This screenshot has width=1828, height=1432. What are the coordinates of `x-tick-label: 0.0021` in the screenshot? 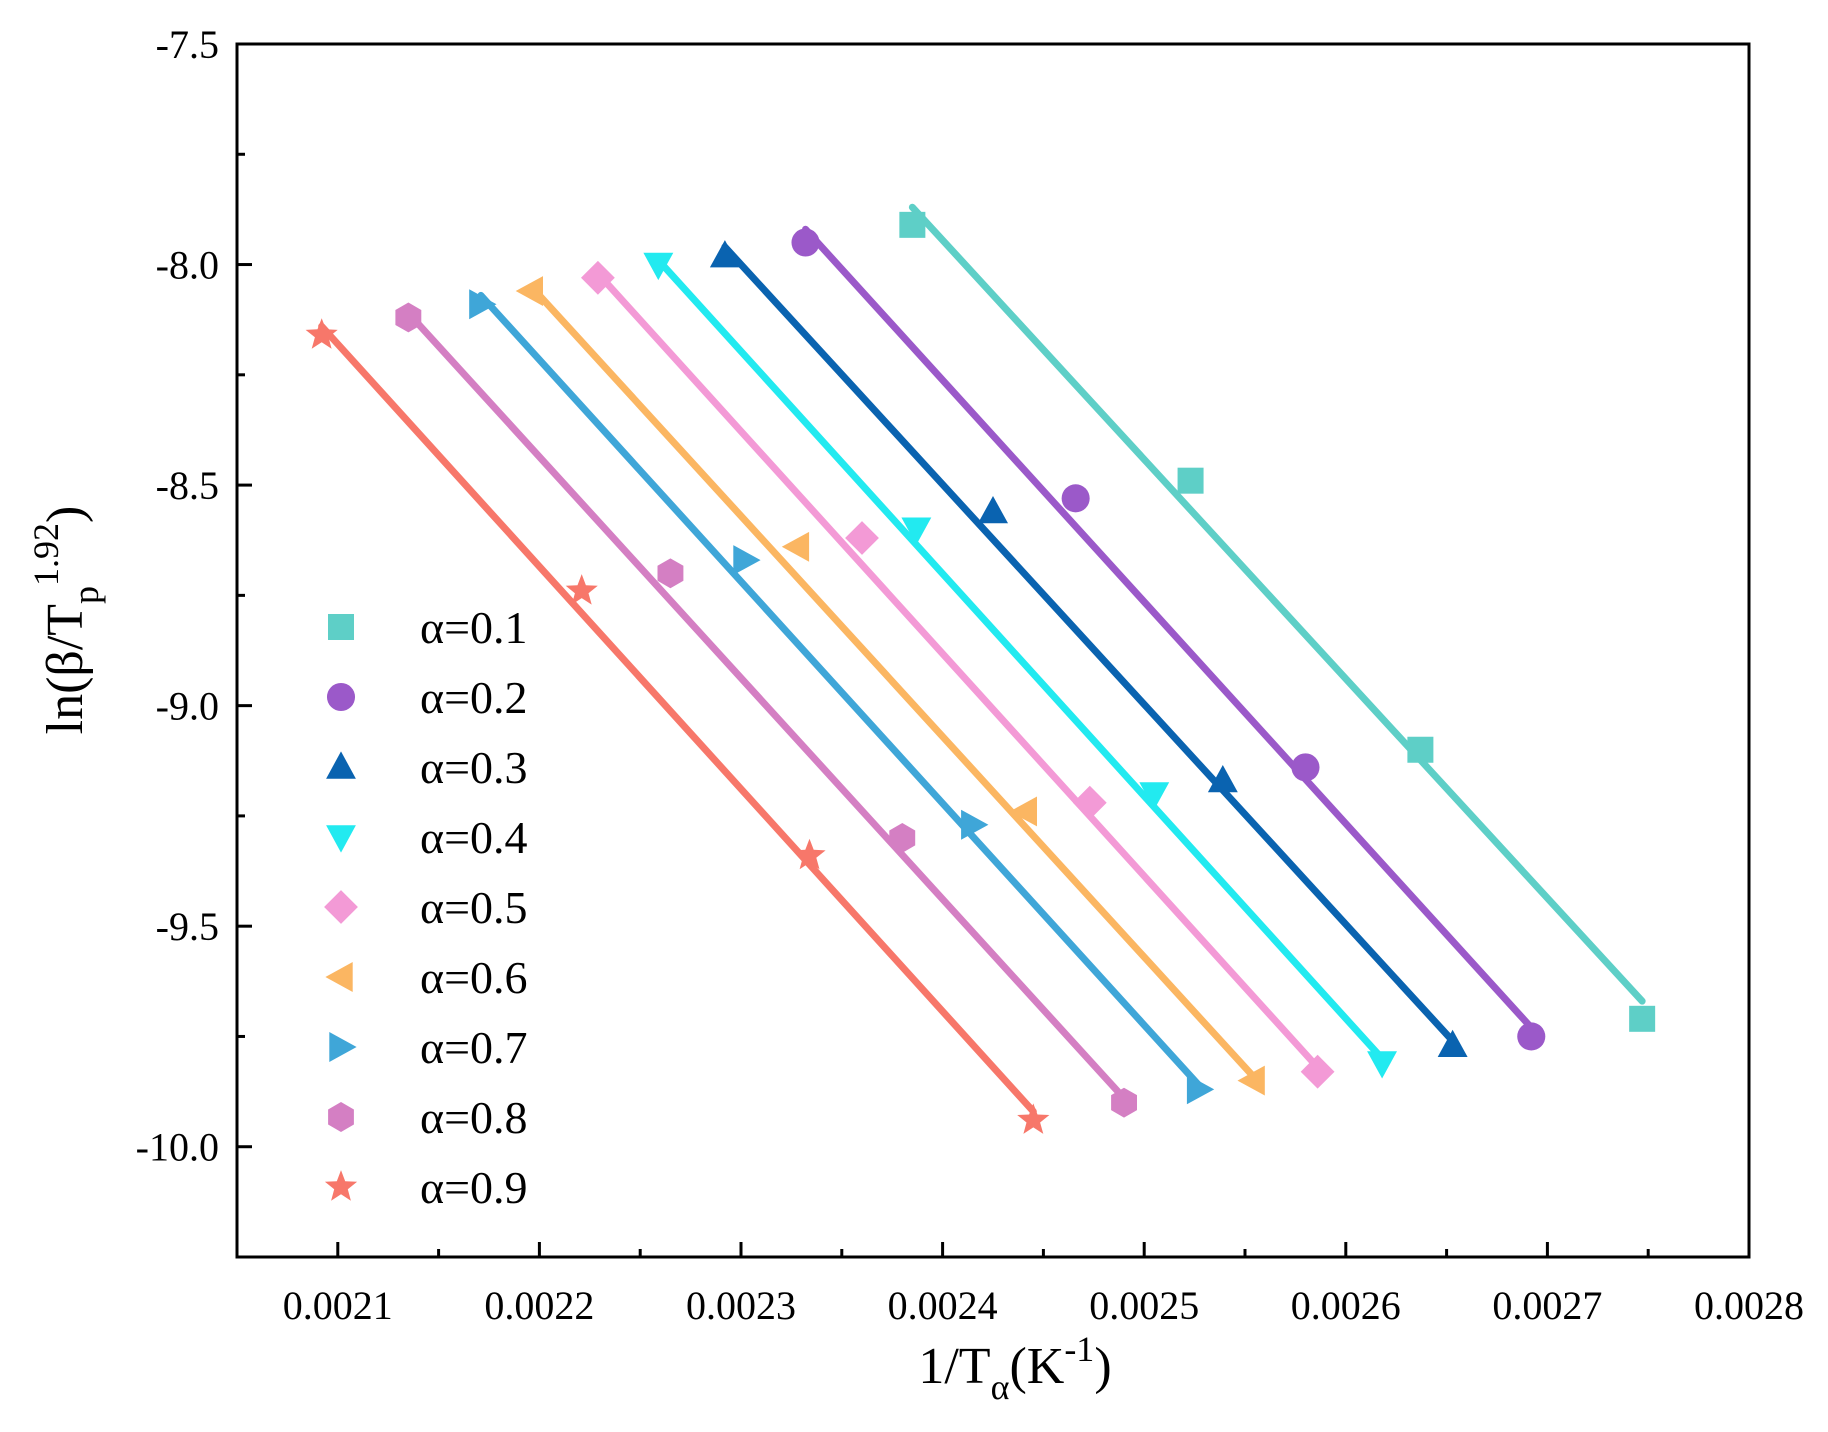 It's located at (338, 1305).